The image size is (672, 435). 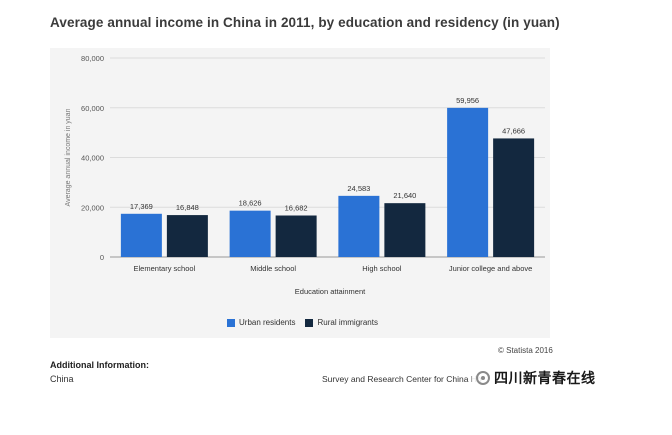 I want to click on y-tick-label: 40,000, so click(x=92, y=158).